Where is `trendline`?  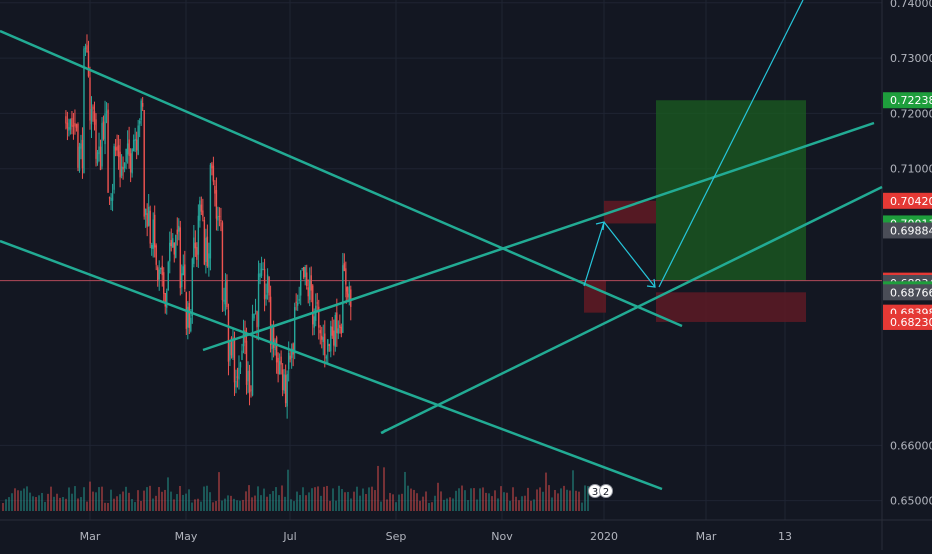
trendline is located at coordinates (384, 431).